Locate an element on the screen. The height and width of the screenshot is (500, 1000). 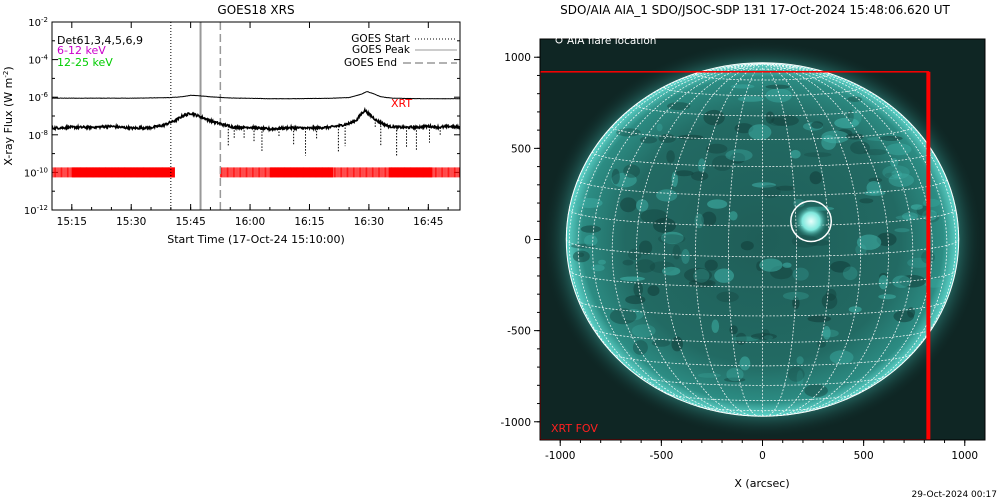
goes-y-tick-label: 10⁻⁸ is located at coordinates (38, 135).